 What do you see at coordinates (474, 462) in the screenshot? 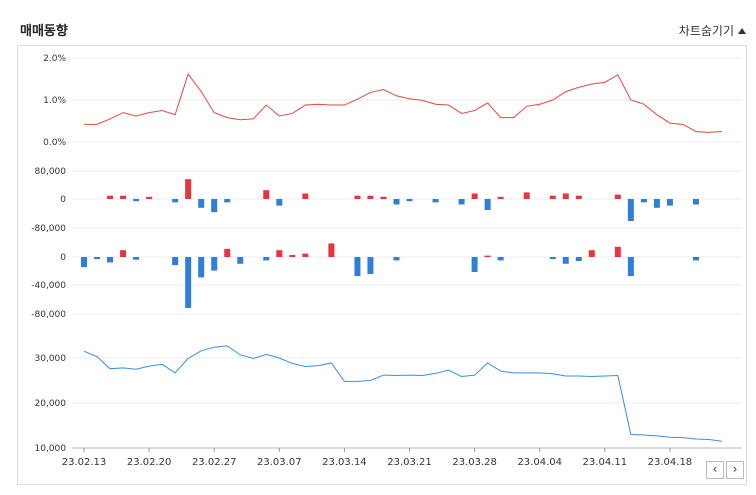
I see `x-tick-label: 23.03.28` at bounding box center [474, 462].